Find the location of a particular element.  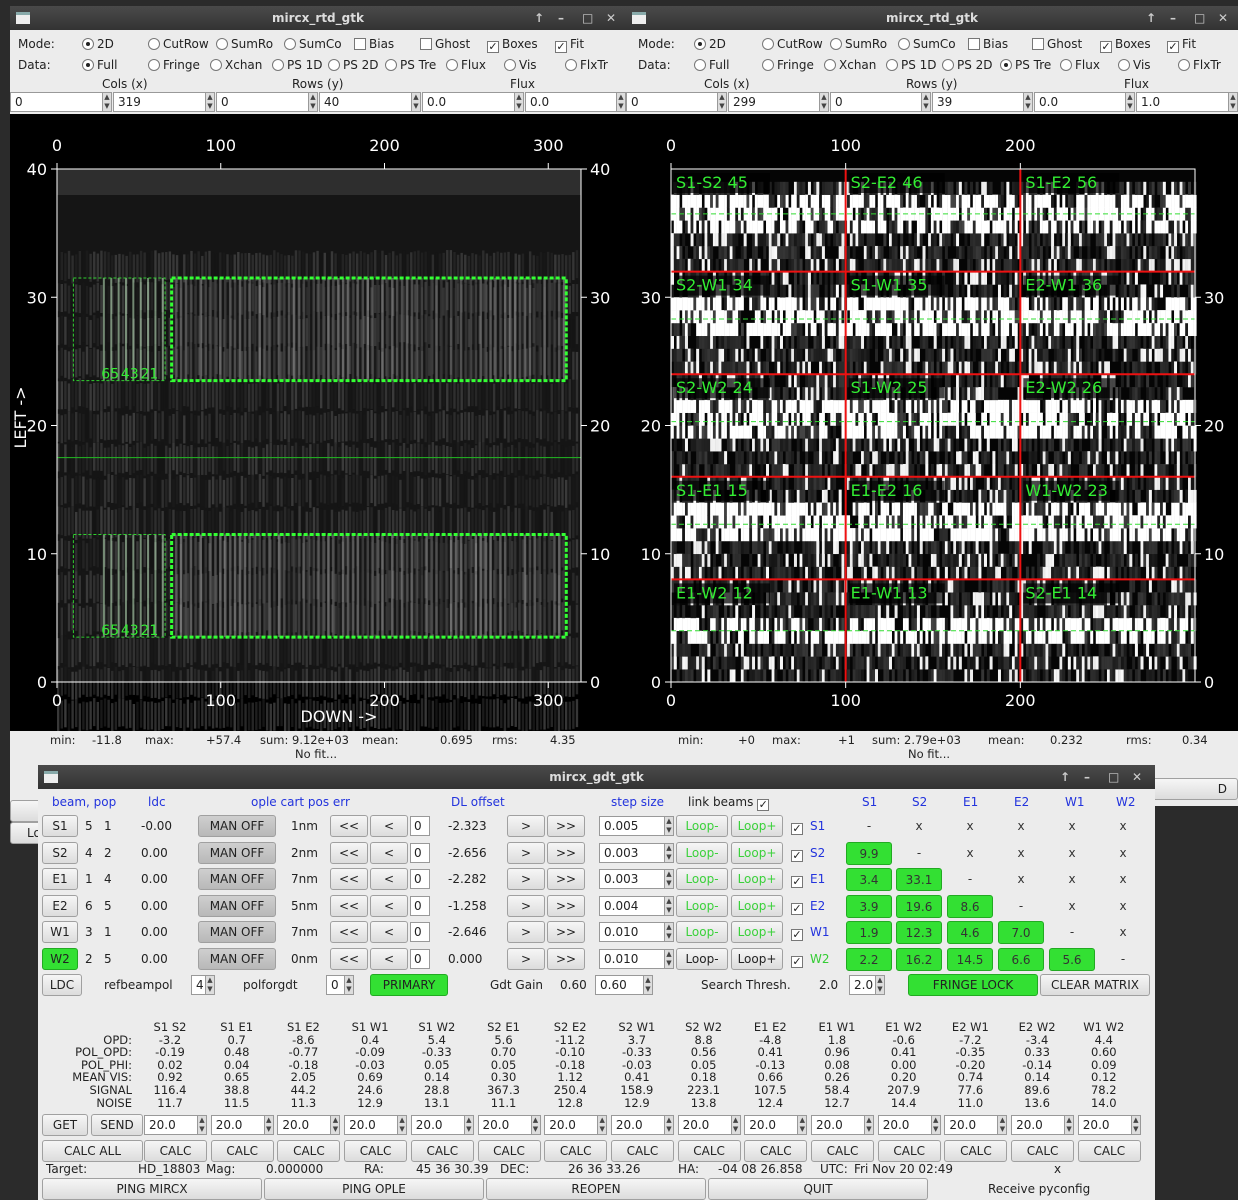

right-titlebar: mircx_rtd_gtk ↑ – □ ✕ is located at coordinates (932, 18).